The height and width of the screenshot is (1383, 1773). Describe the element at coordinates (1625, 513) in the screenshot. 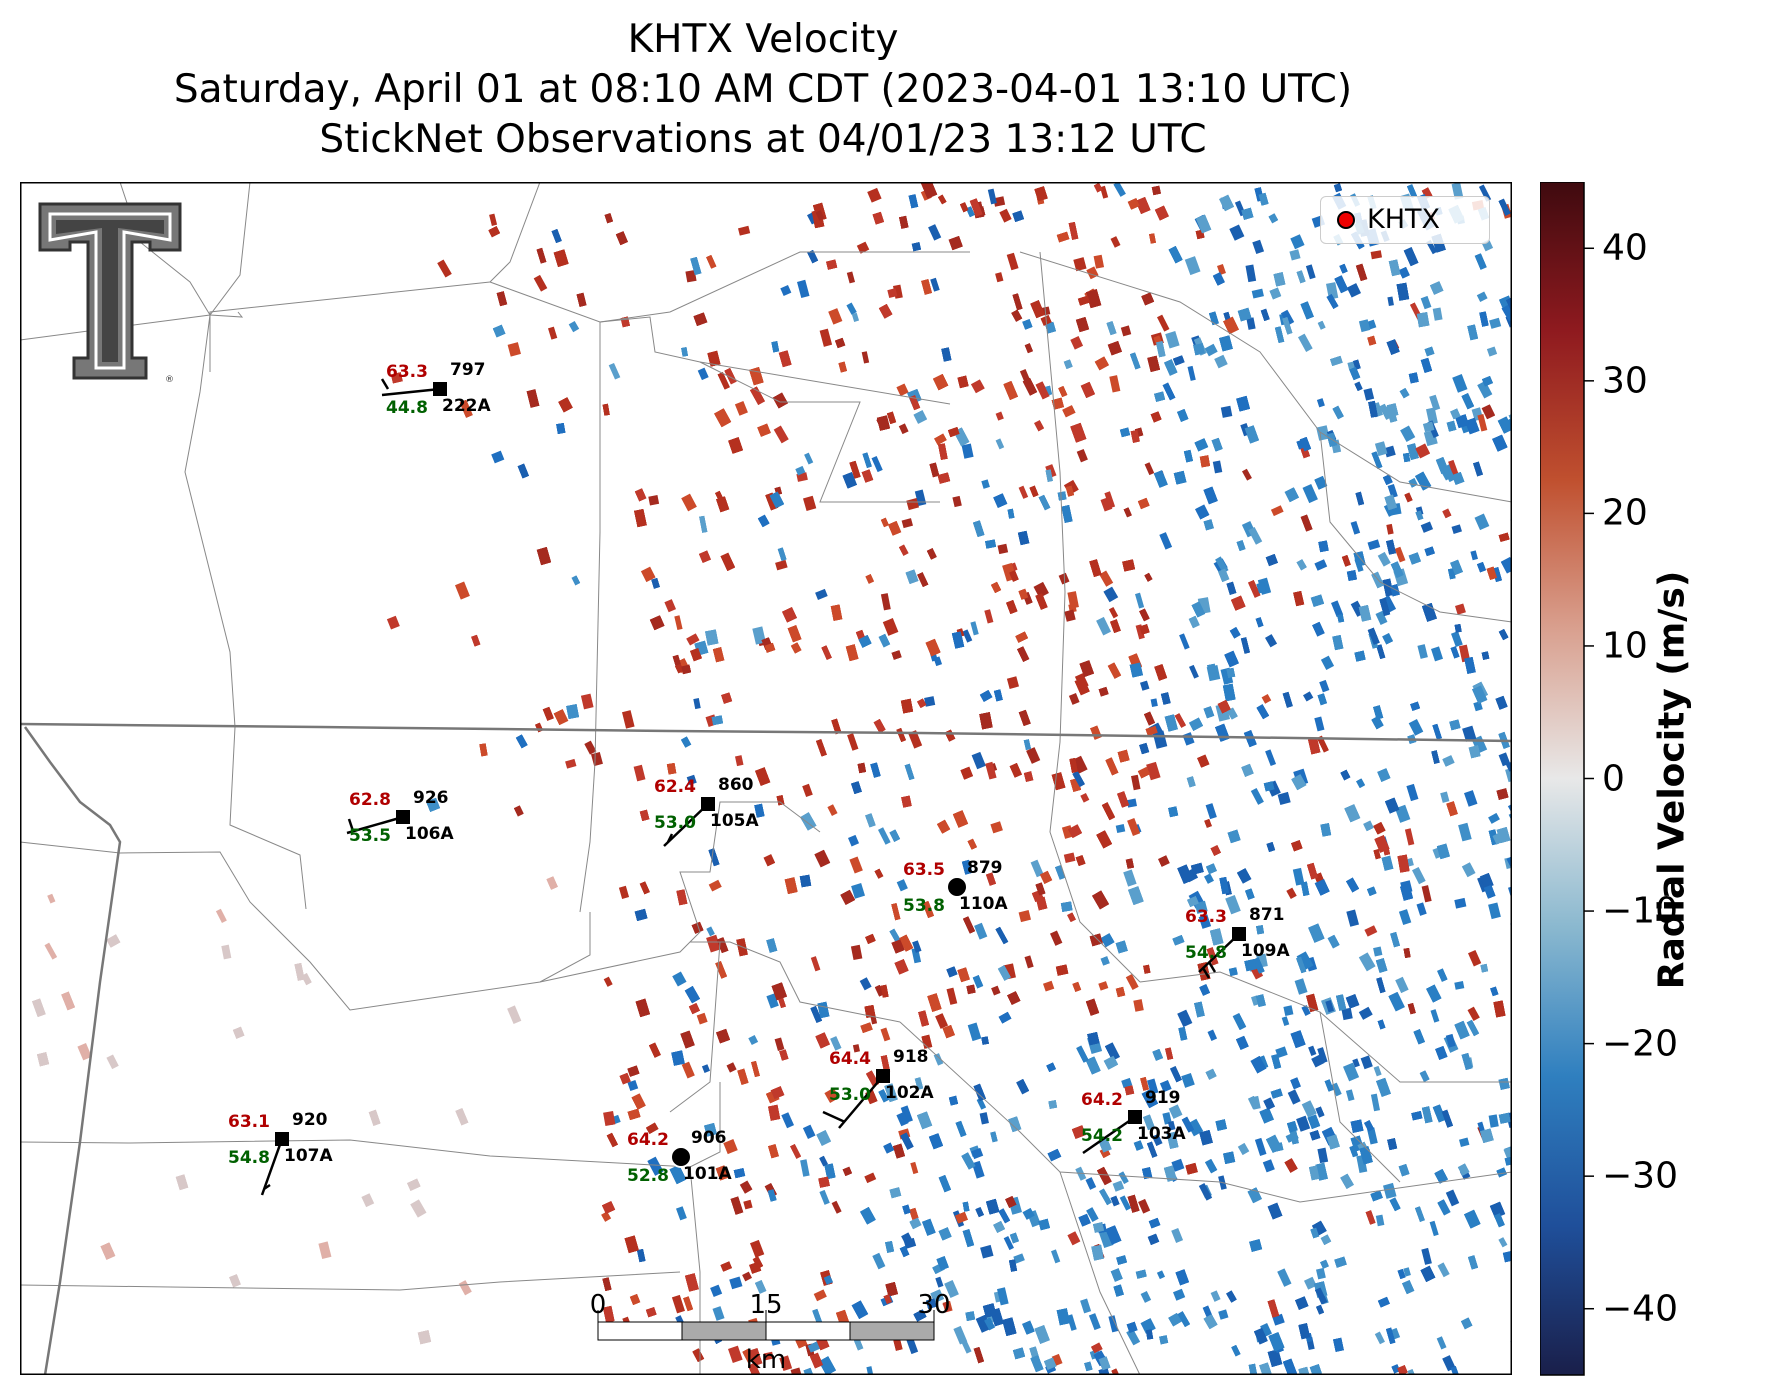

I see `colorbar-tick-label: 20` at that location.